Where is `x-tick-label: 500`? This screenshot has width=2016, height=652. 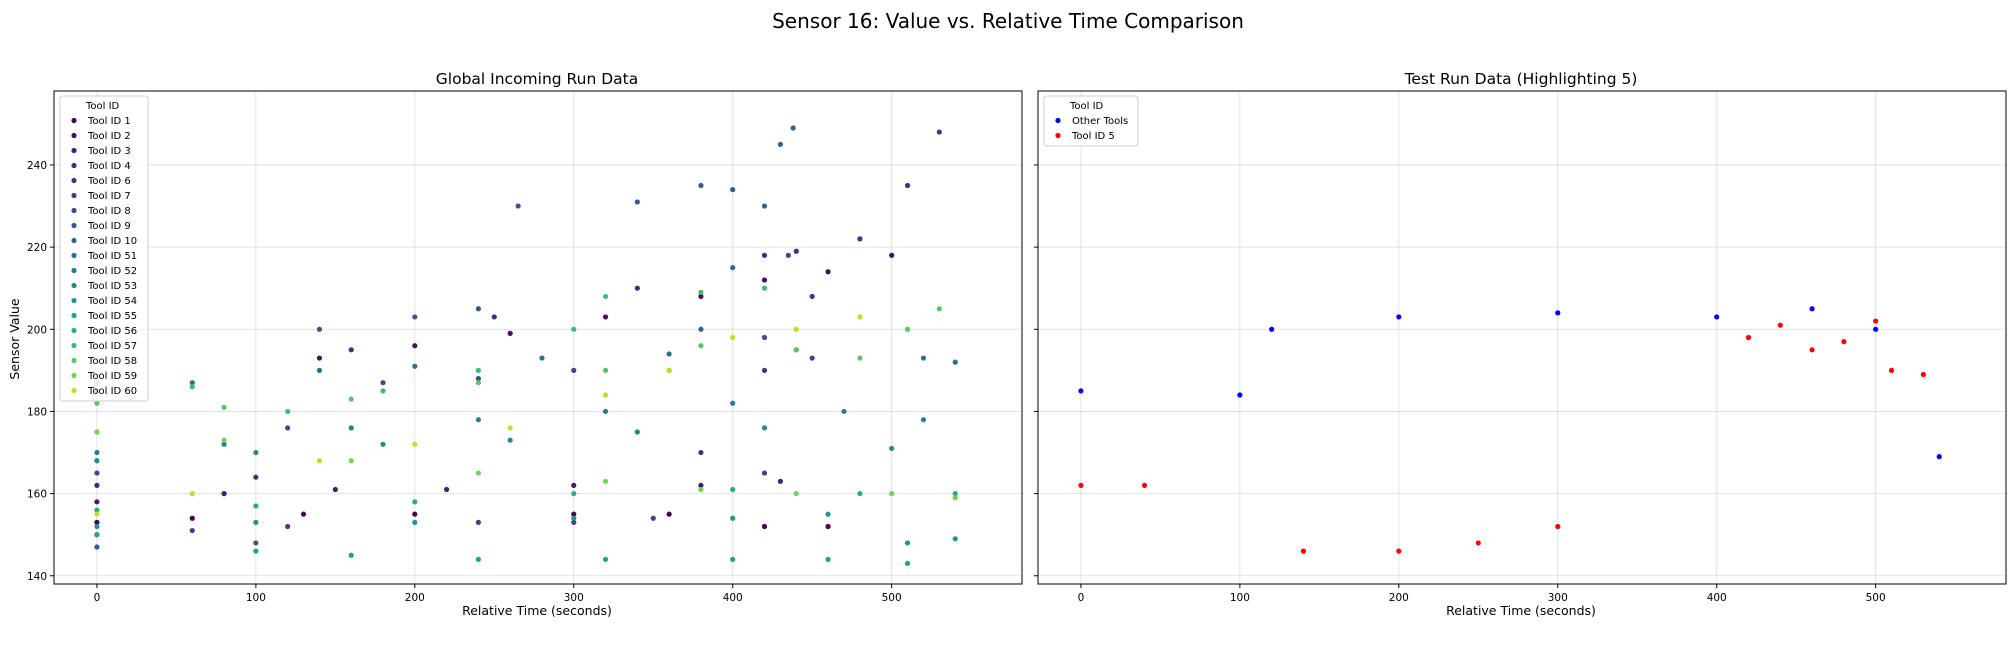
x-tick-label: 500 is located at coordinates (892, 598).